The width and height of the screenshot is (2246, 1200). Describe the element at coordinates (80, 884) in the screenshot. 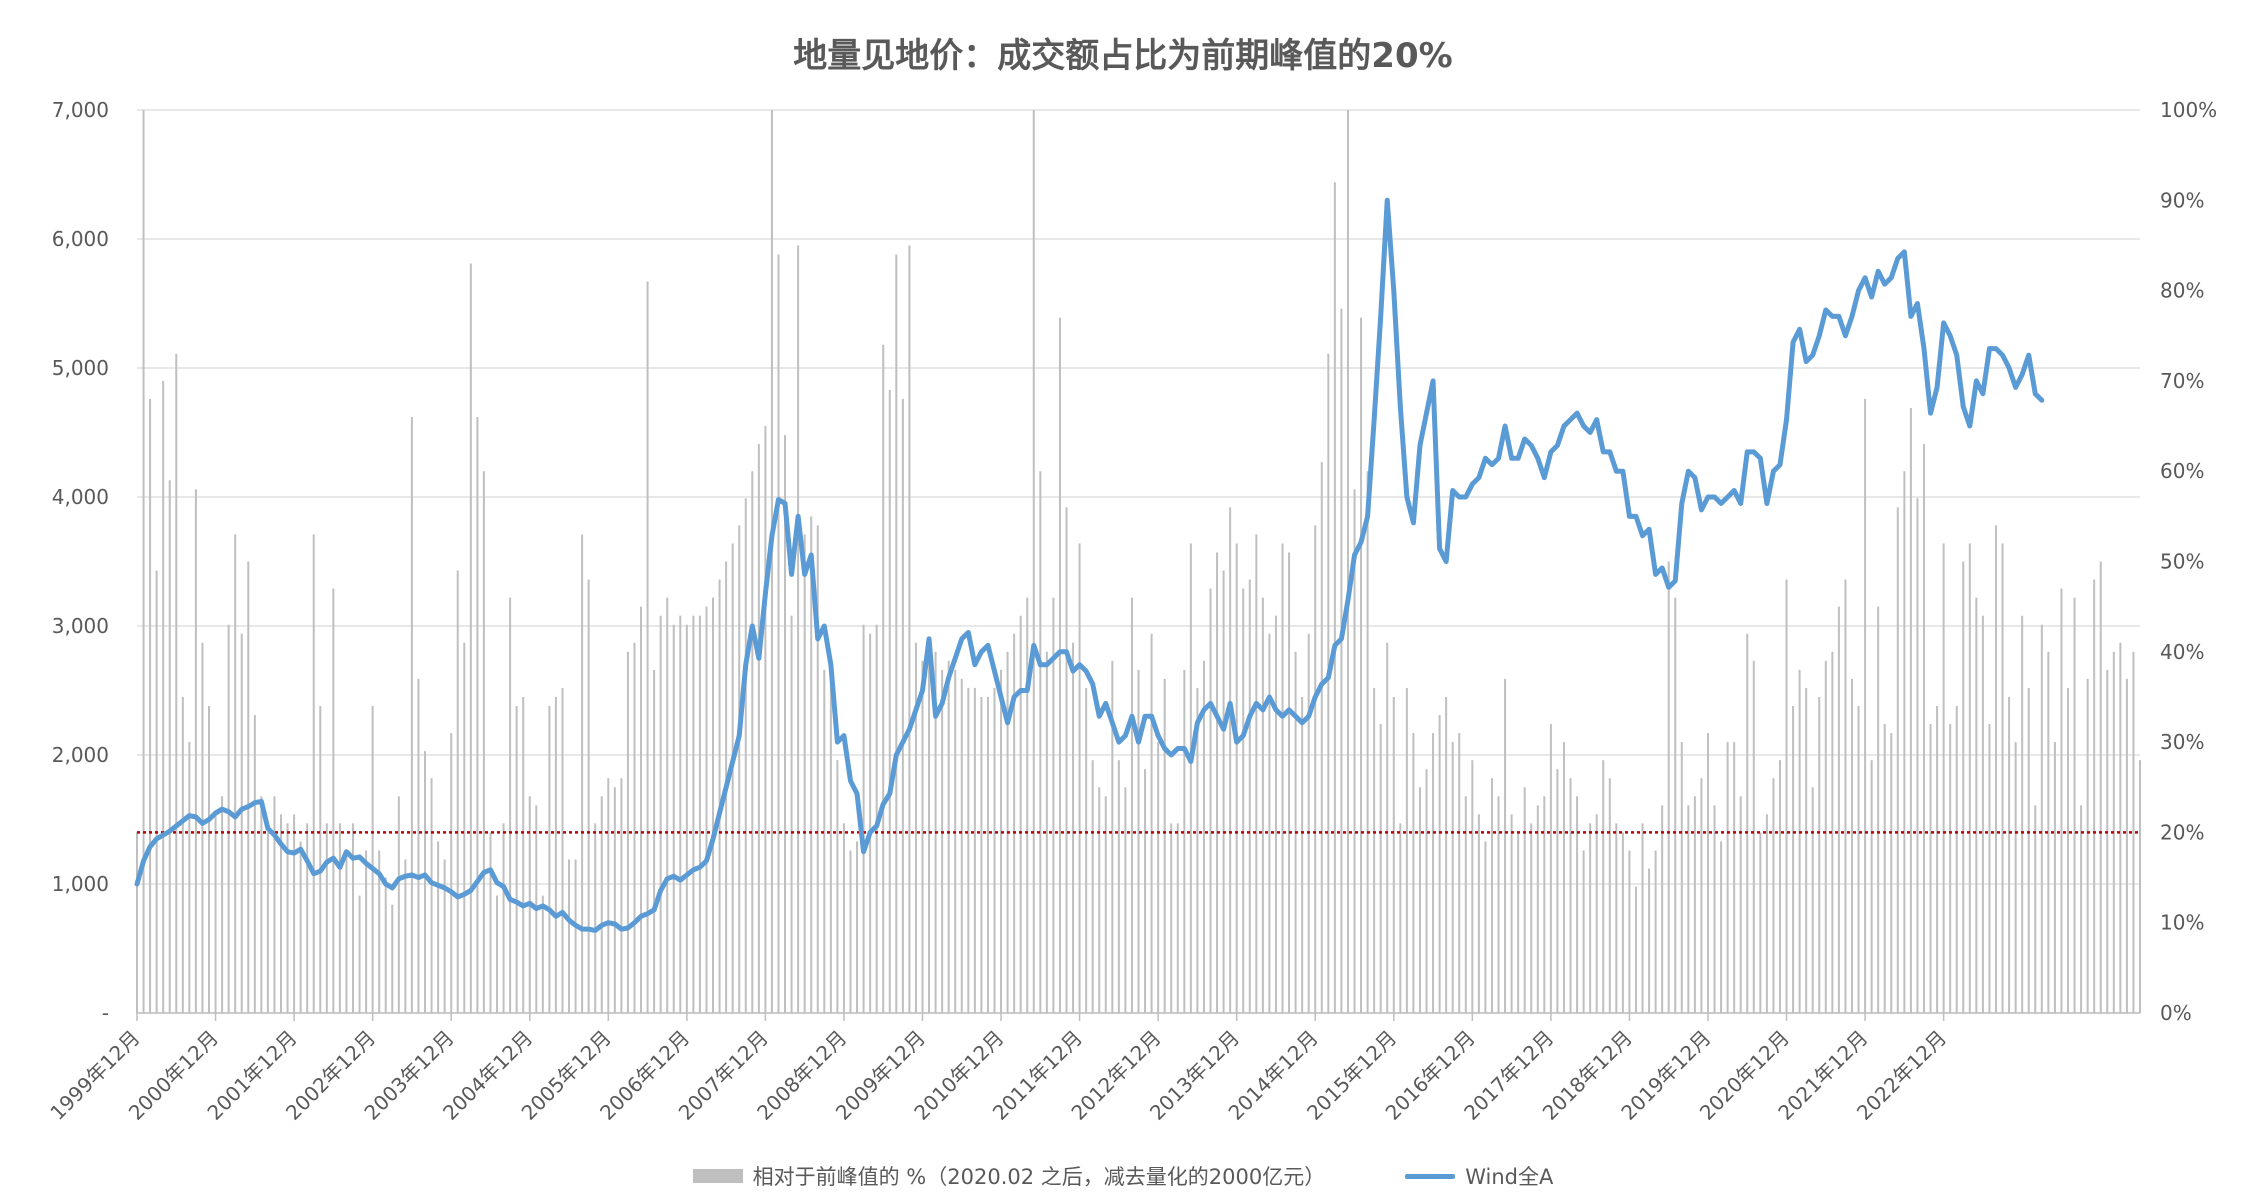

I see `left-tick-label: 1,000` at that location.